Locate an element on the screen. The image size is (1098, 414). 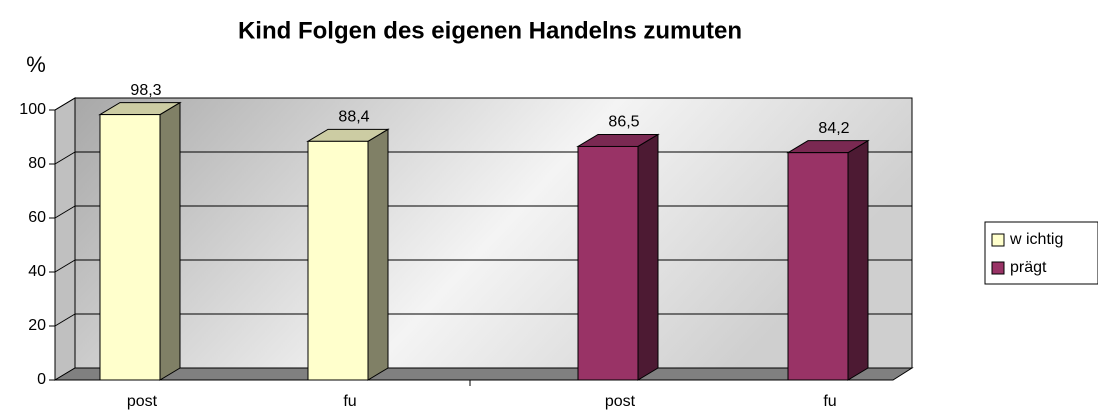
y-tick-label: 60 is located at coordinates (37, 217).